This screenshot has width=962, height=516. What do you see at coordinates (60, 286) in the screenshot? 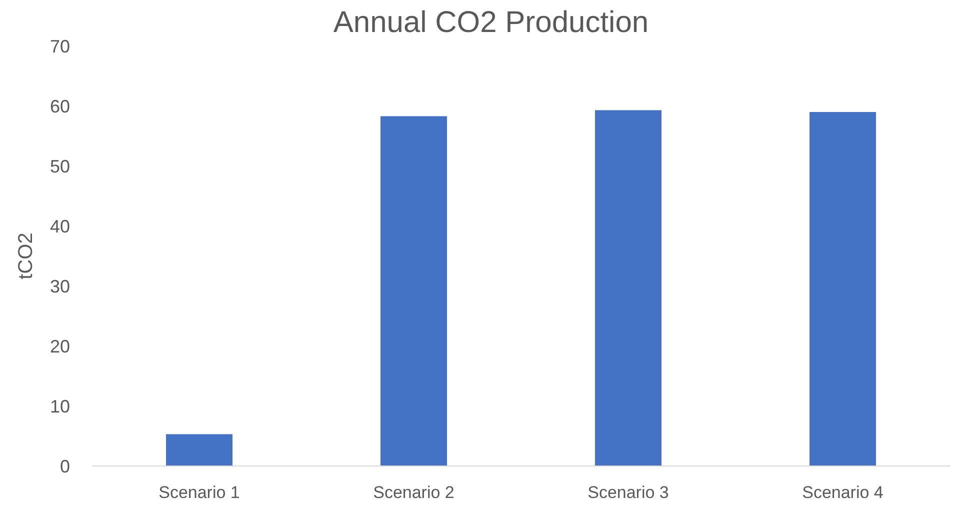
I see `y-tick-label: 30` at bounding box center [60, 286].